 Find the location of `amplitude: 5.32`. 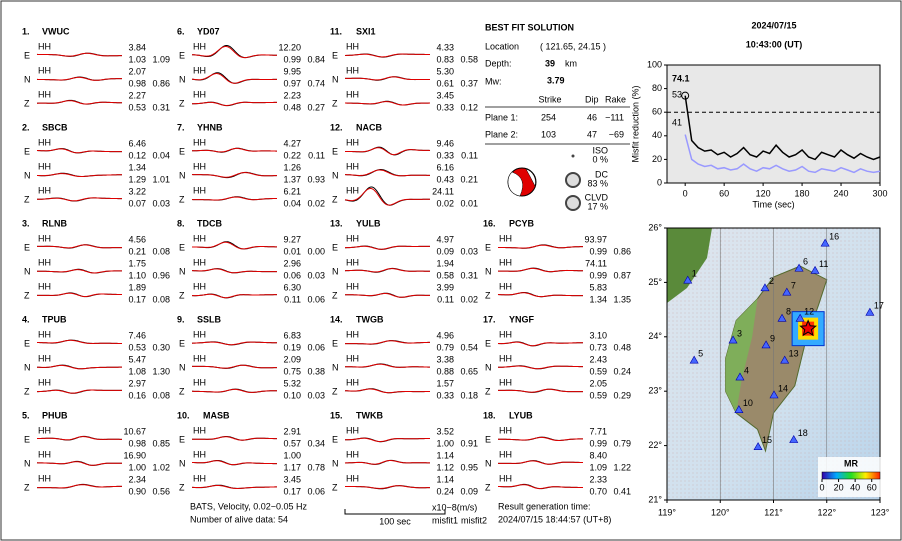

amplitude: 5.32 is located at coordinates (292, 383).